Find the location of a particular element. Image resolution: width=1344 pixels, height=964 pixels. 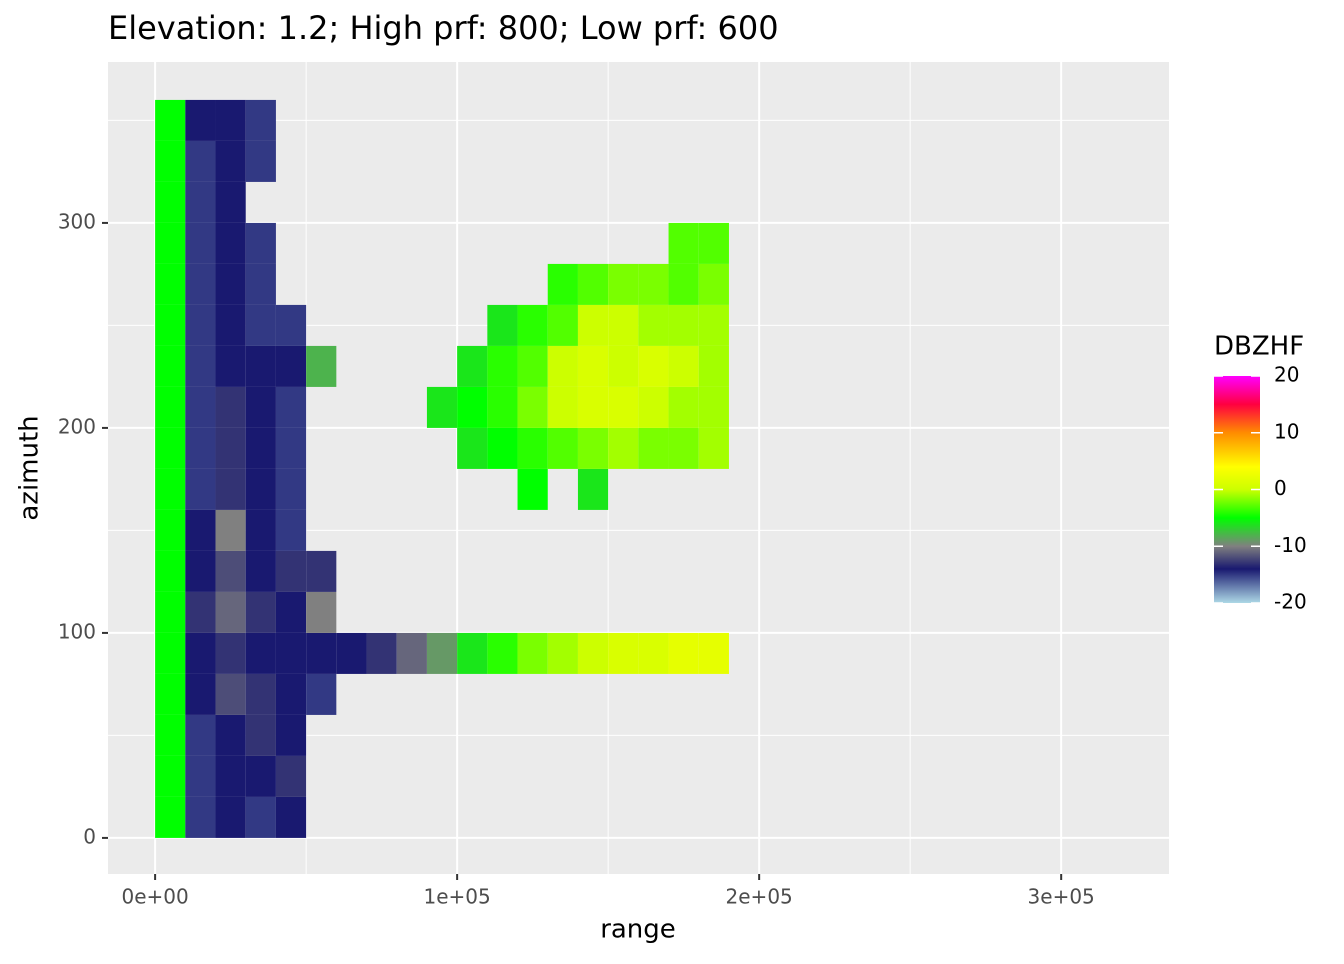

y-tick-label: 0 is located at coordinates (89, 836).